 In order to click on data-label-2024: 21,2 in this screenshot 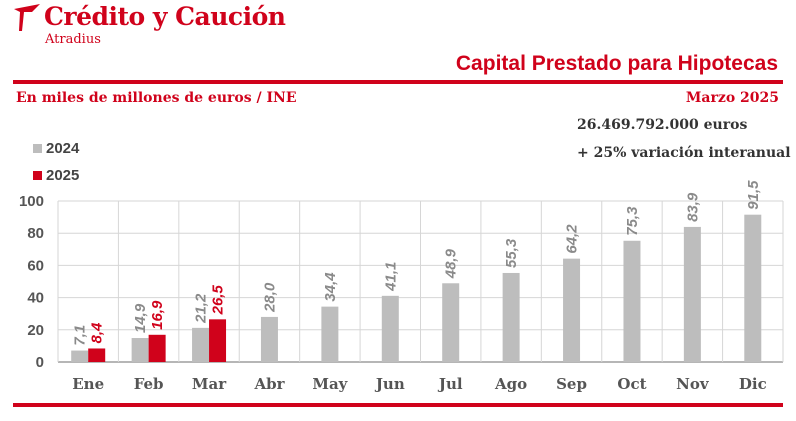, I will do `click(201, 308)`.